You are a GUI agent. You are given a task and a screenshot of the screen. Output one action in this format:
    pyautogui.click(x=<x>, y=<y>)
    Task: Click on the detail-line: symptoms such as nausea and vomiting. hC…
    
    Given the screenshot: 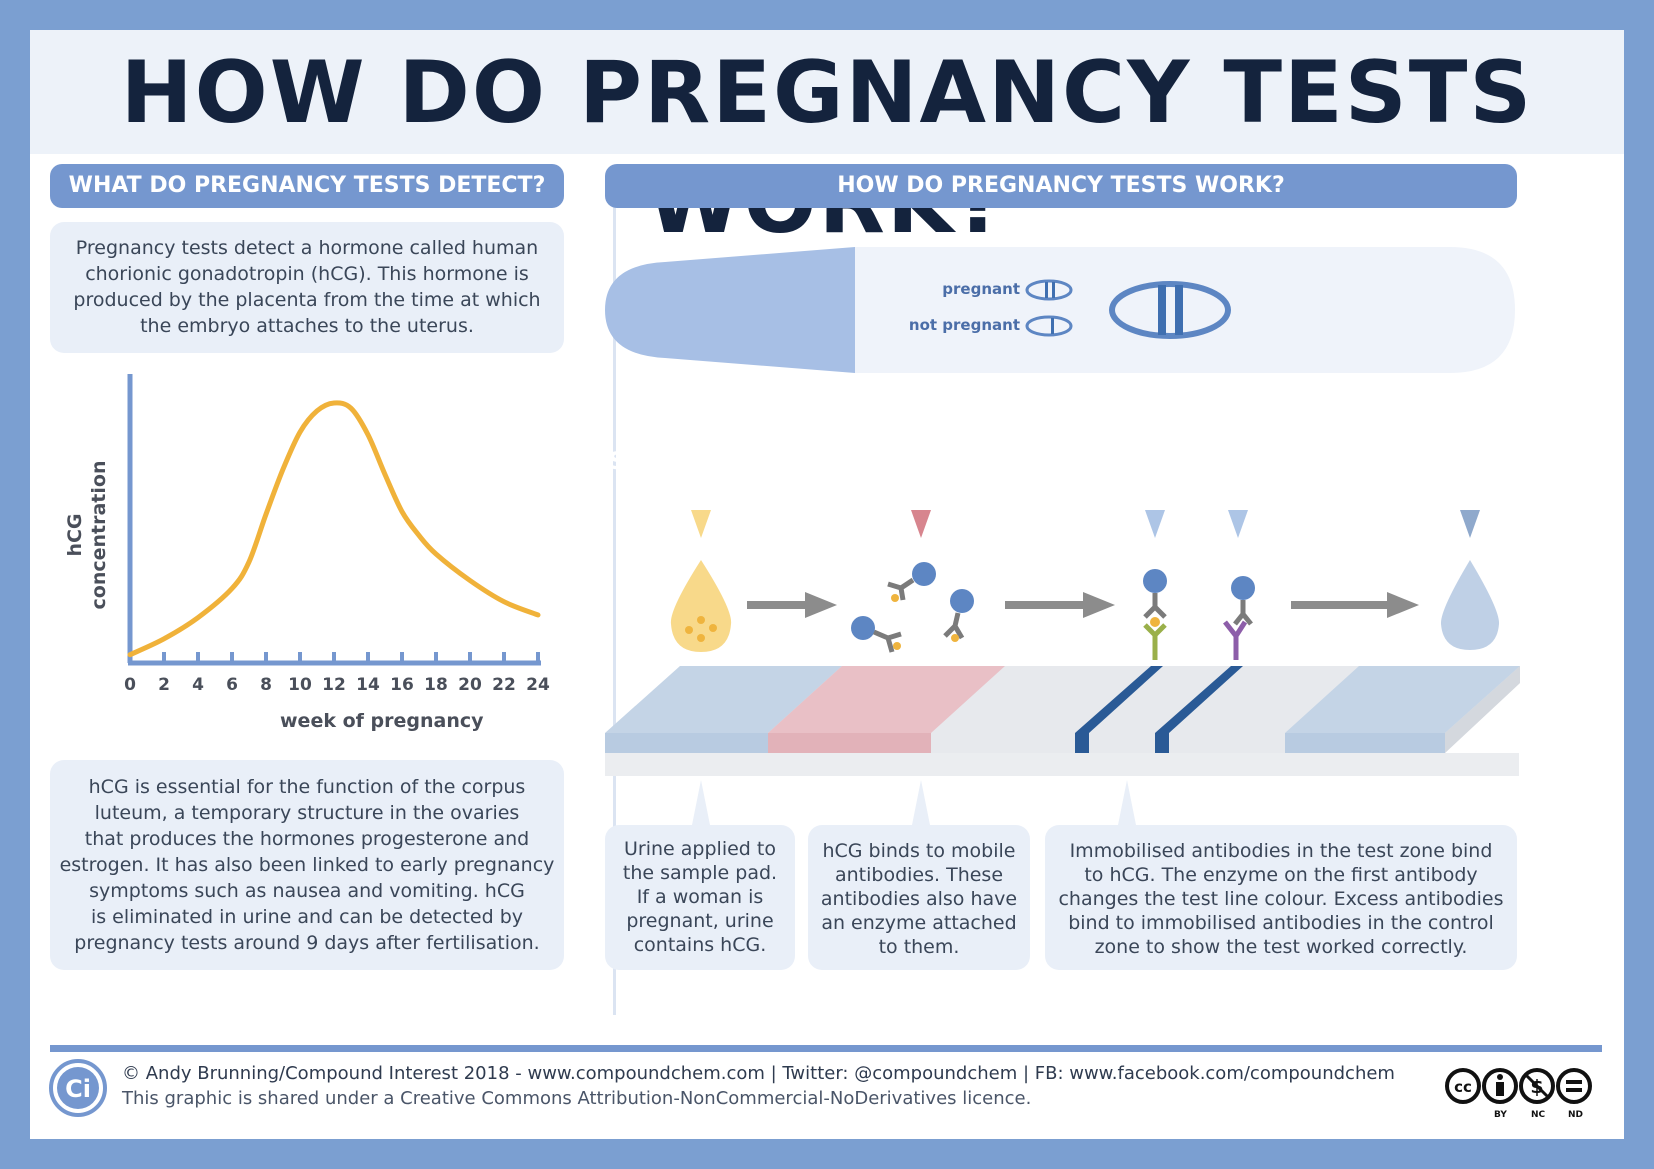 What is the action you would take?
    pyautogui.click(x=307, y=891)
    